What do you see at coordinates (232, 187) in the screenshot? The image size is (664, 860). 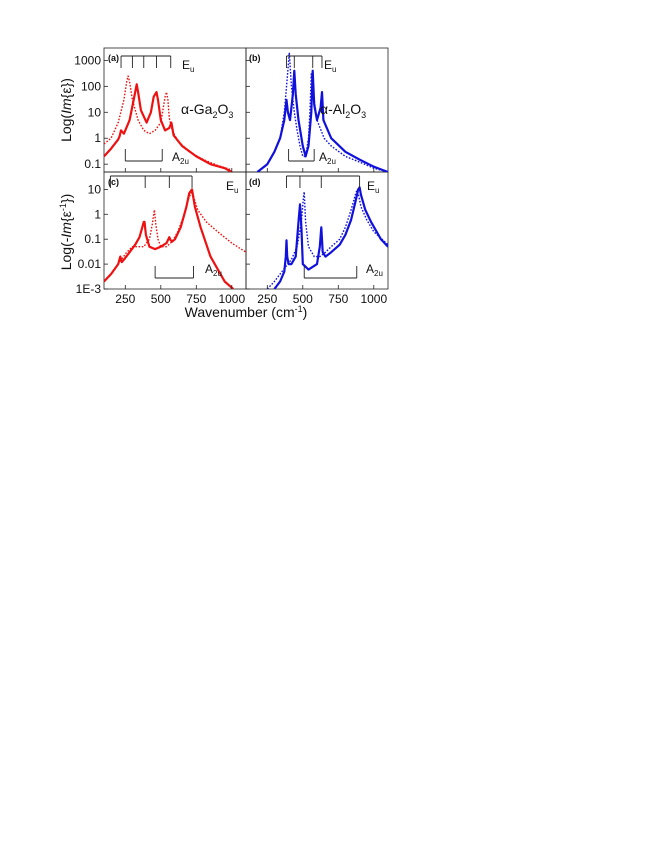 I see `eu-label-c: Eu` at bounding box center [232, 187].